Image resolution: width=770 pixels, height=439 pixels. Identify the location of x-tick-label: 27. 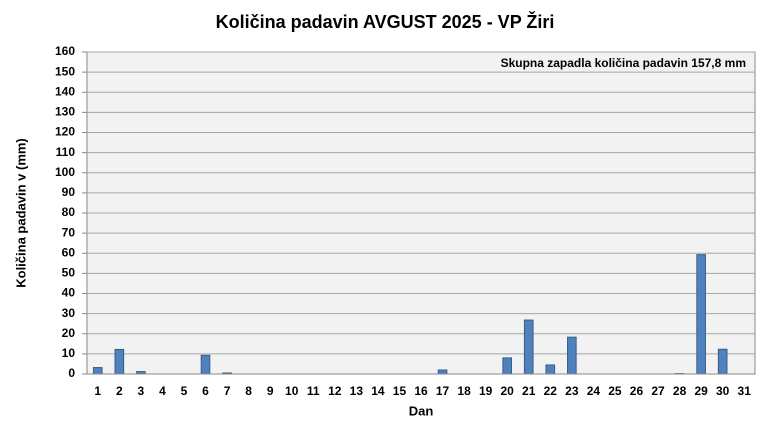
(658, 391).